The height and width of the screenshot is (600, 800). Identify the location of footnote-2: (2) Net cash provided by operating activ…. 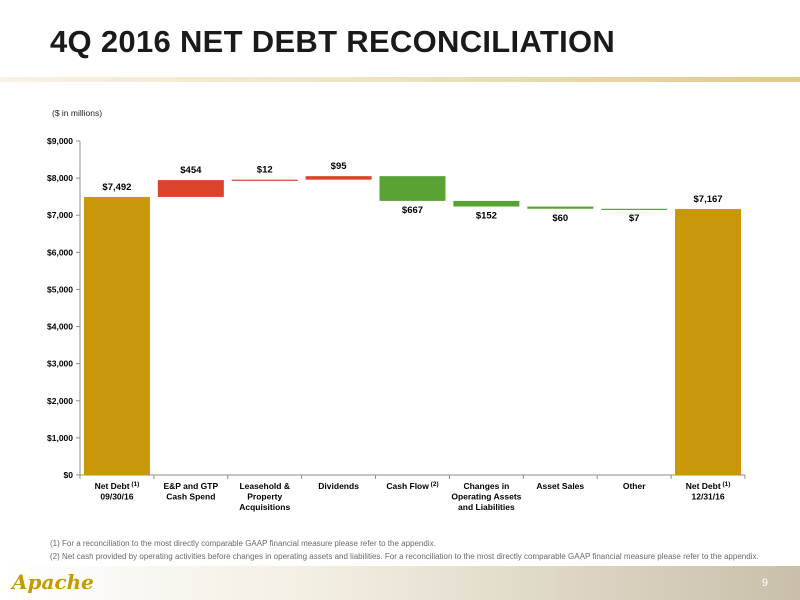
(404, 556).